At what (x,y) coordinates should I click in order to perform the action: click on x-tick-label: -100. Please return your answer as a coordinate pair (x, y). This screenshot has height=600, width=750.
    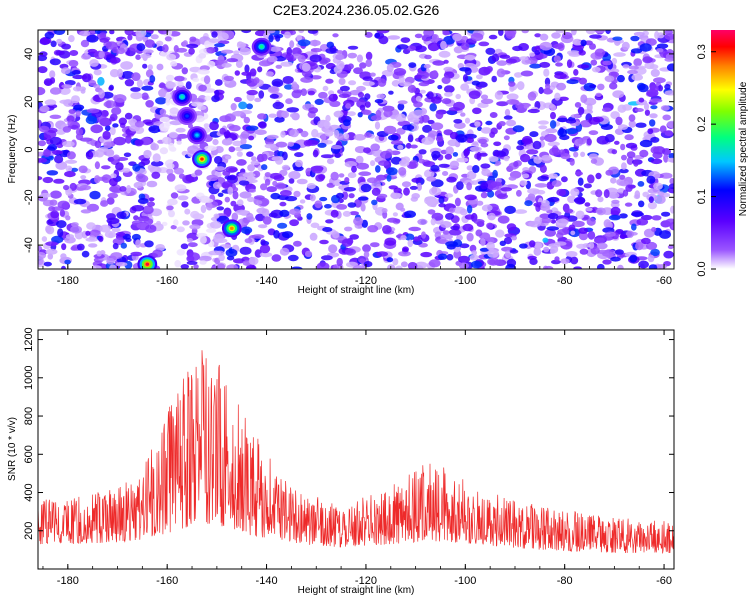
    Looking at the image, I should click on (465, 281).